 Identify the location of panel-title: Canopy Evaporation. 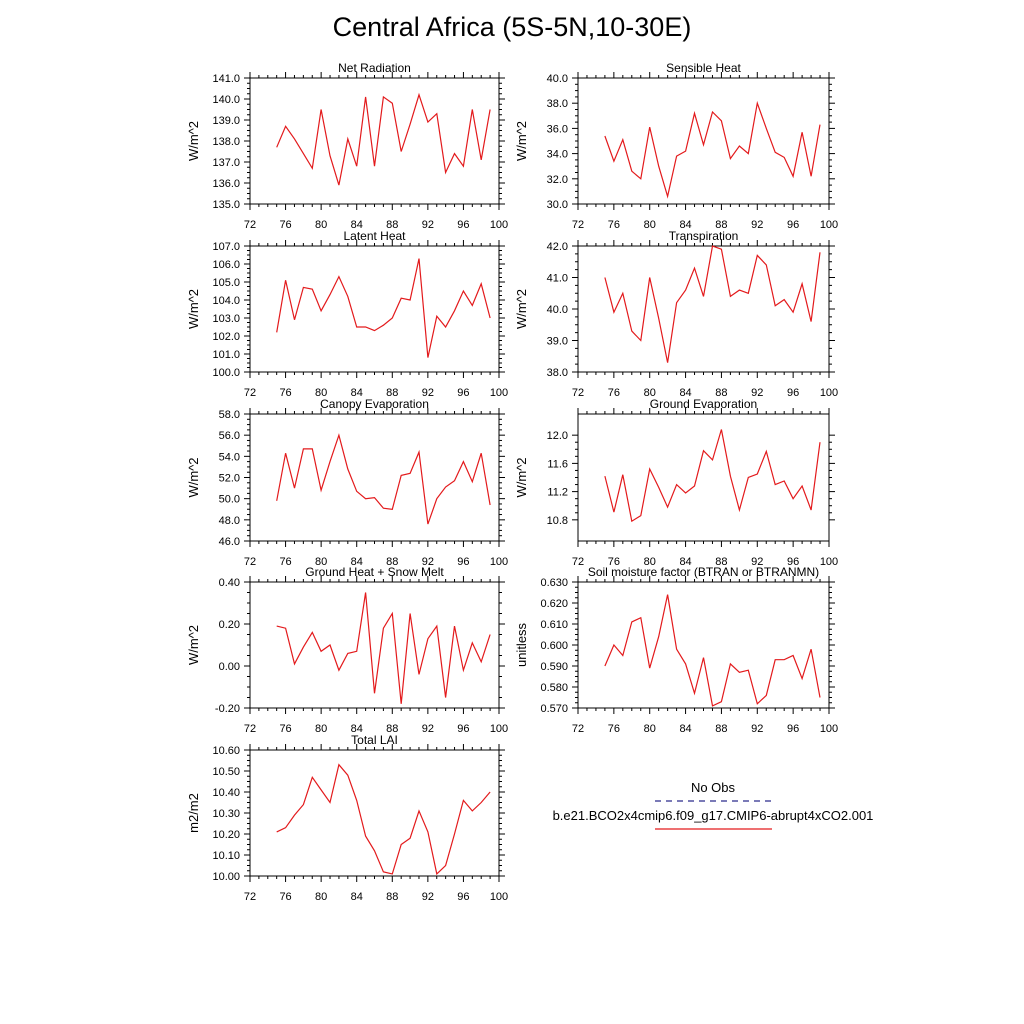
(374, 404).